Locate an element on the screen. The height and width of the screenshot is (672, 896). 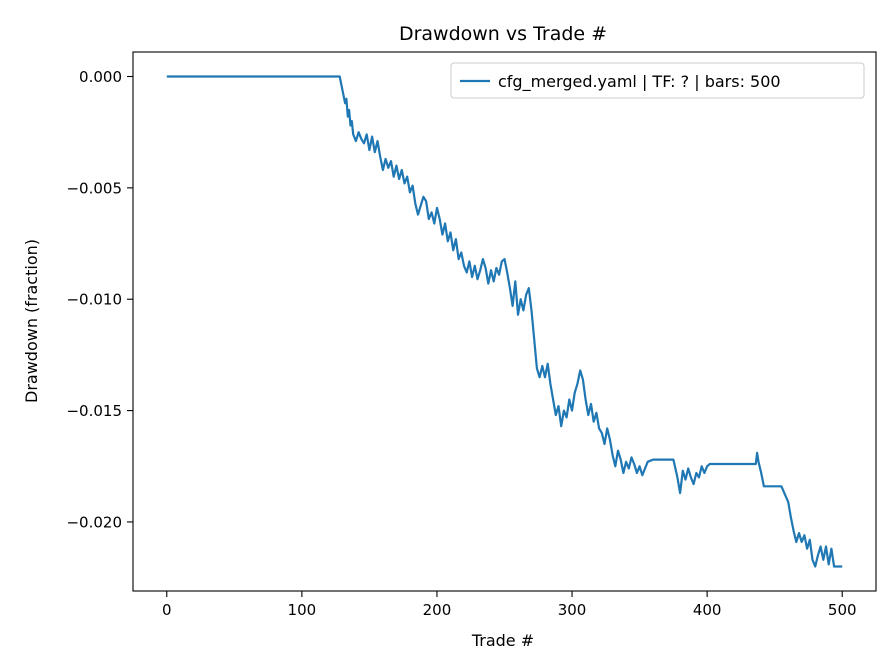
legend-label: cfg_merged.yaml | TF: ? | bars: 500 is located at coordinates (639, 82).